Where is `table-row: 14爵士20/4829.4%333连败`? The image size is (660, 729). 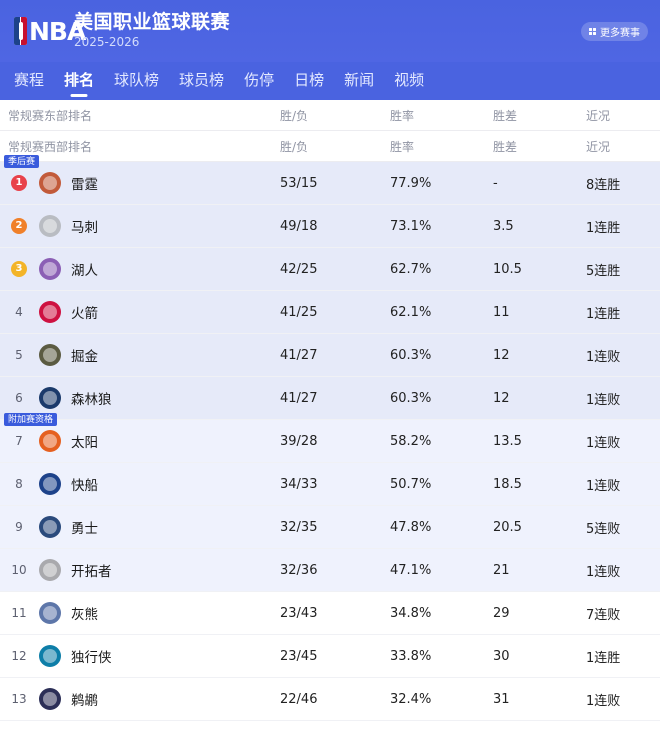
table-row: 14爵士20/4829.4%333连败 is located at coordinates (330, 725).